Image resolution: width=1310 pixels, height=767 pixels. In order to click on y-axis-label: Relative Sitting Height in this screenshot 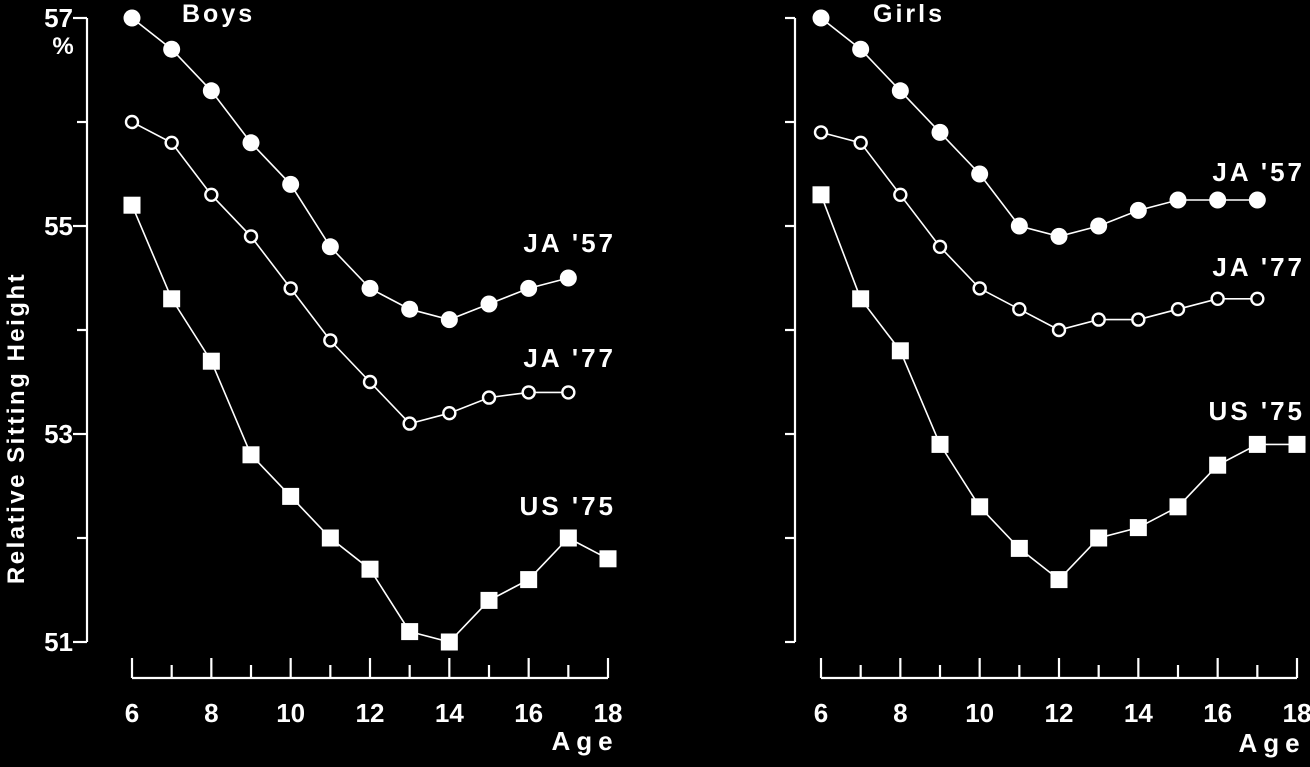, I will do `click(16, 428)`.